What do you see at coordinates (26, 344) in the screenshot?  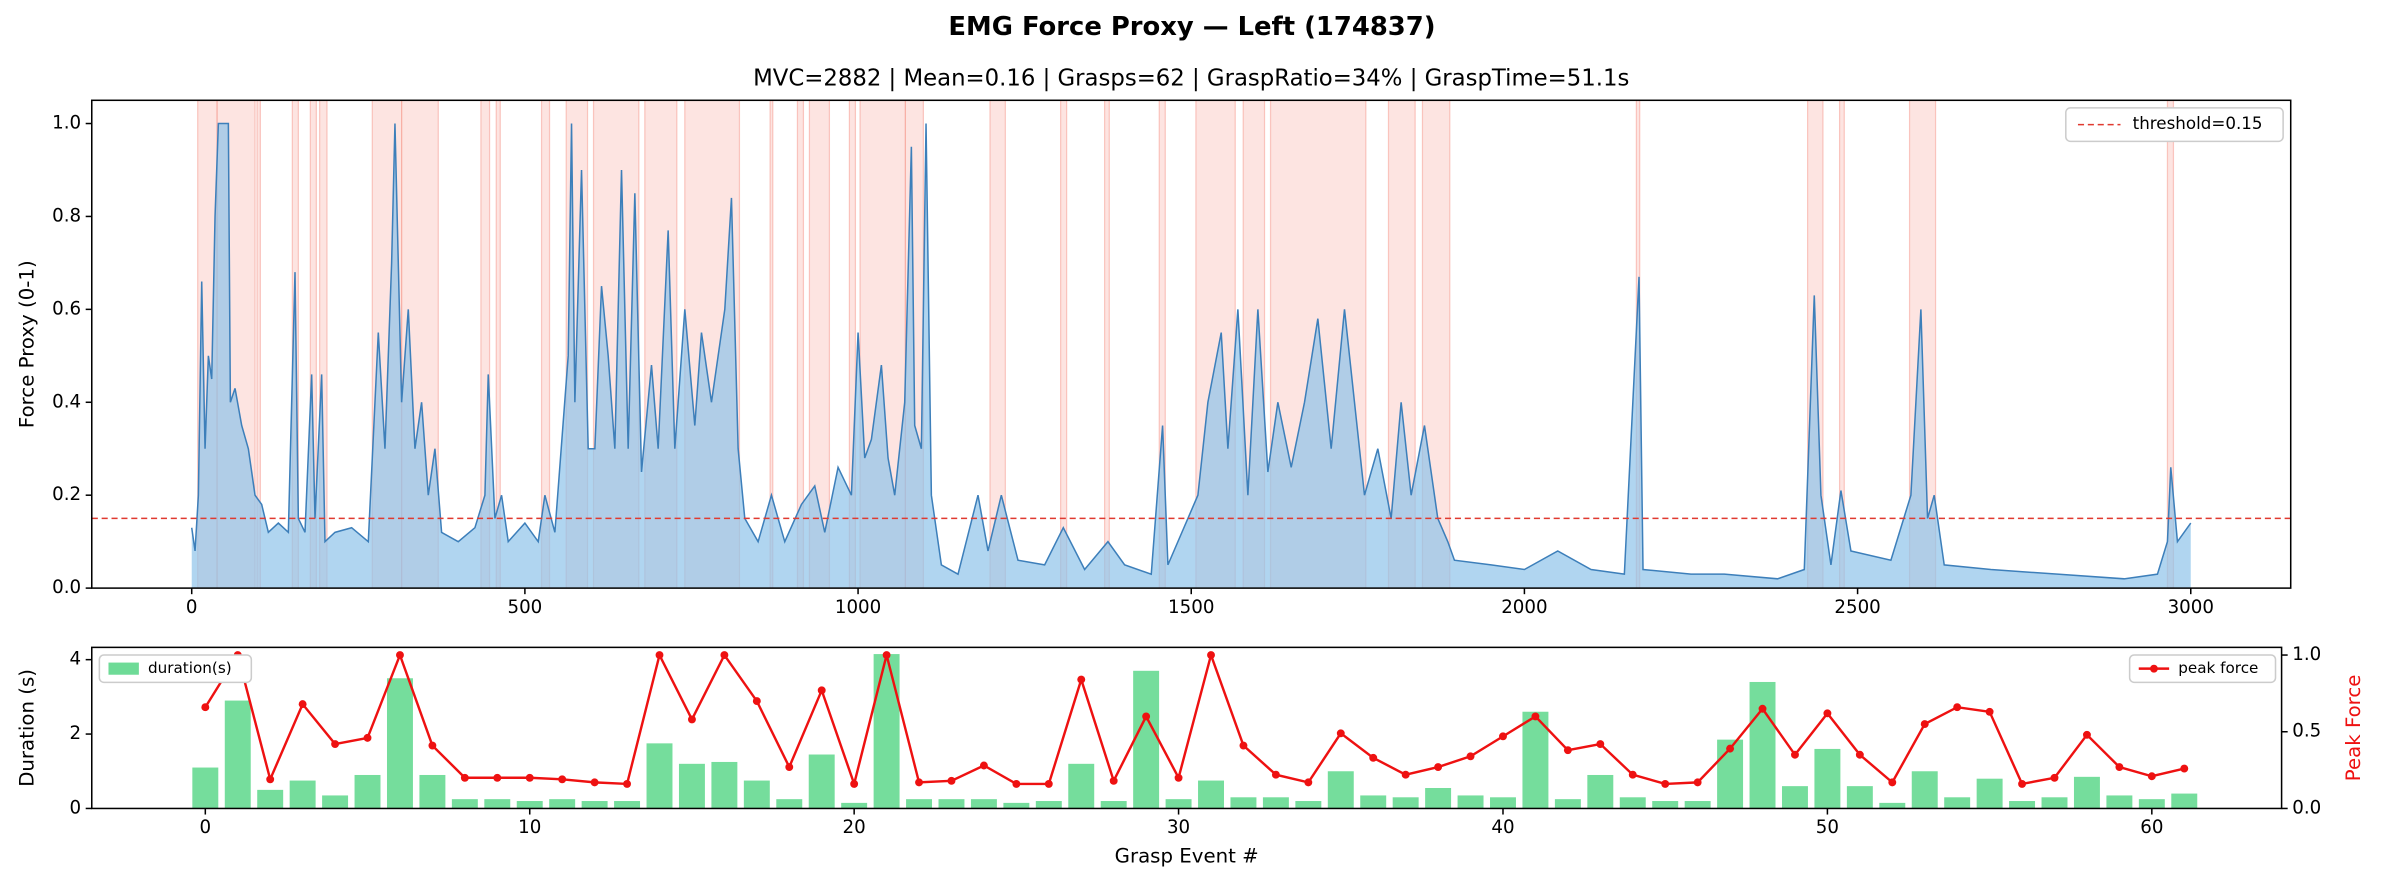 I see `y-axis-label: Force Proxy (0-1)` at bounding box center [26, 344].